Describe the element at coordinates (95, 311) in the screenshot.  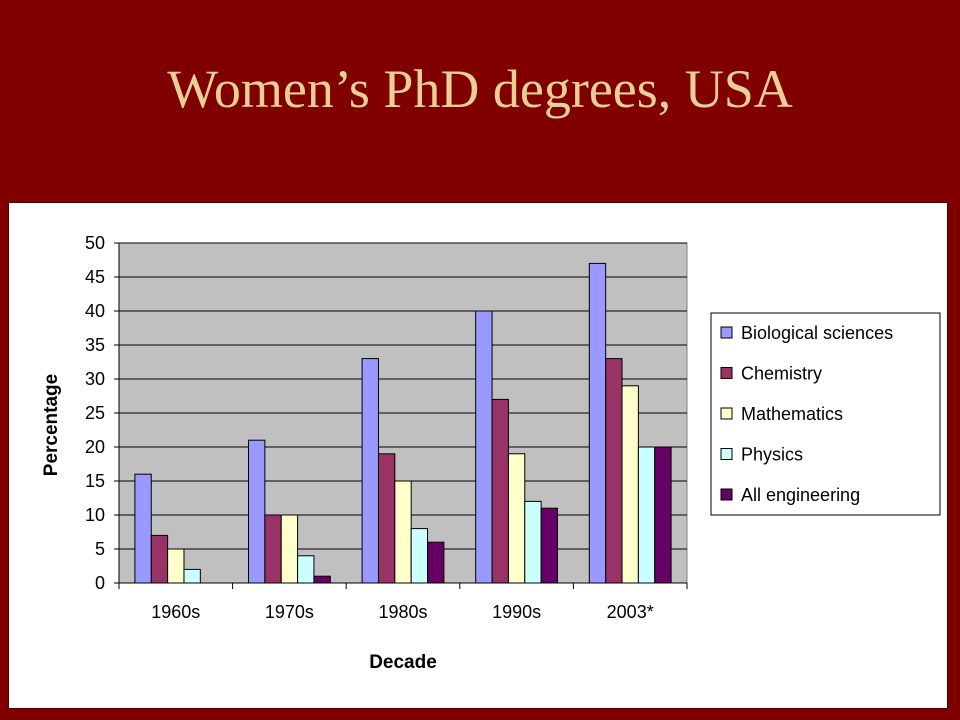
I see `y-tick-label: 40` at that location.